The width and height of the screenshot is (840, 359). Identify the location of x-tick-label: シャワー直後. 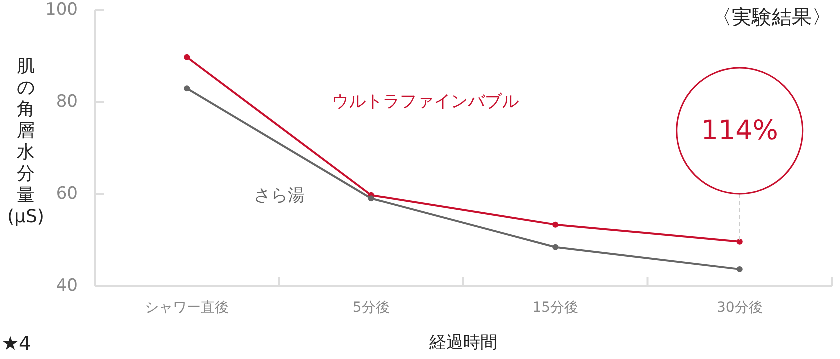
(187, 308).